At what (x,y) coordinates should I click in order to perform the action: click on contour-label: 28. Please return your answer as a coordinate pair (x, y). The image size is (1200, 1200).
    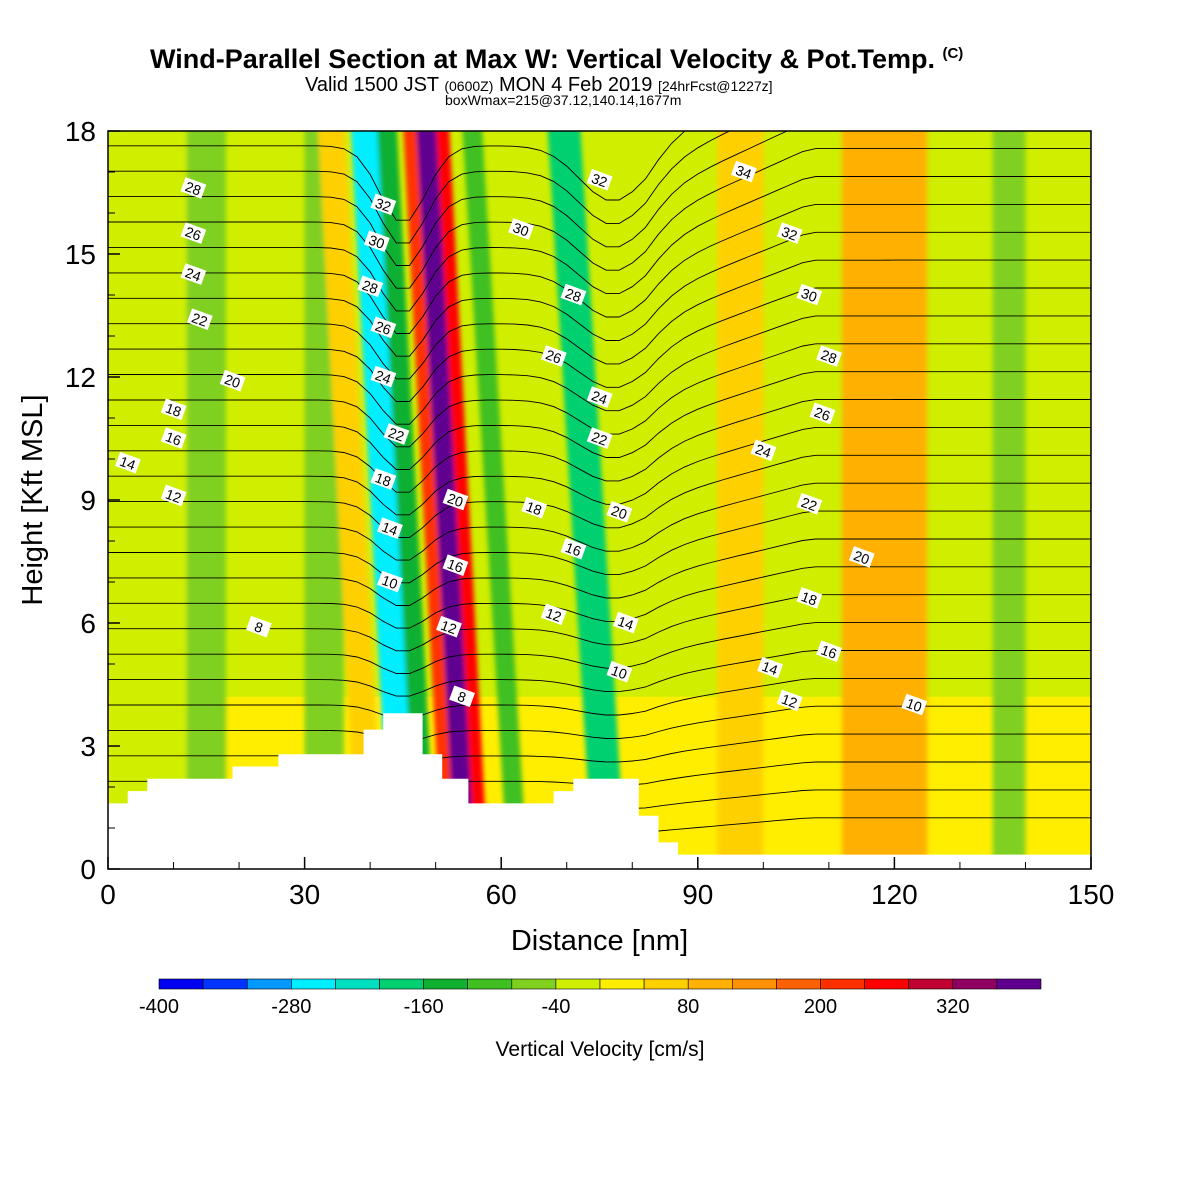
    Looking at the image, I should click on (193, 188).